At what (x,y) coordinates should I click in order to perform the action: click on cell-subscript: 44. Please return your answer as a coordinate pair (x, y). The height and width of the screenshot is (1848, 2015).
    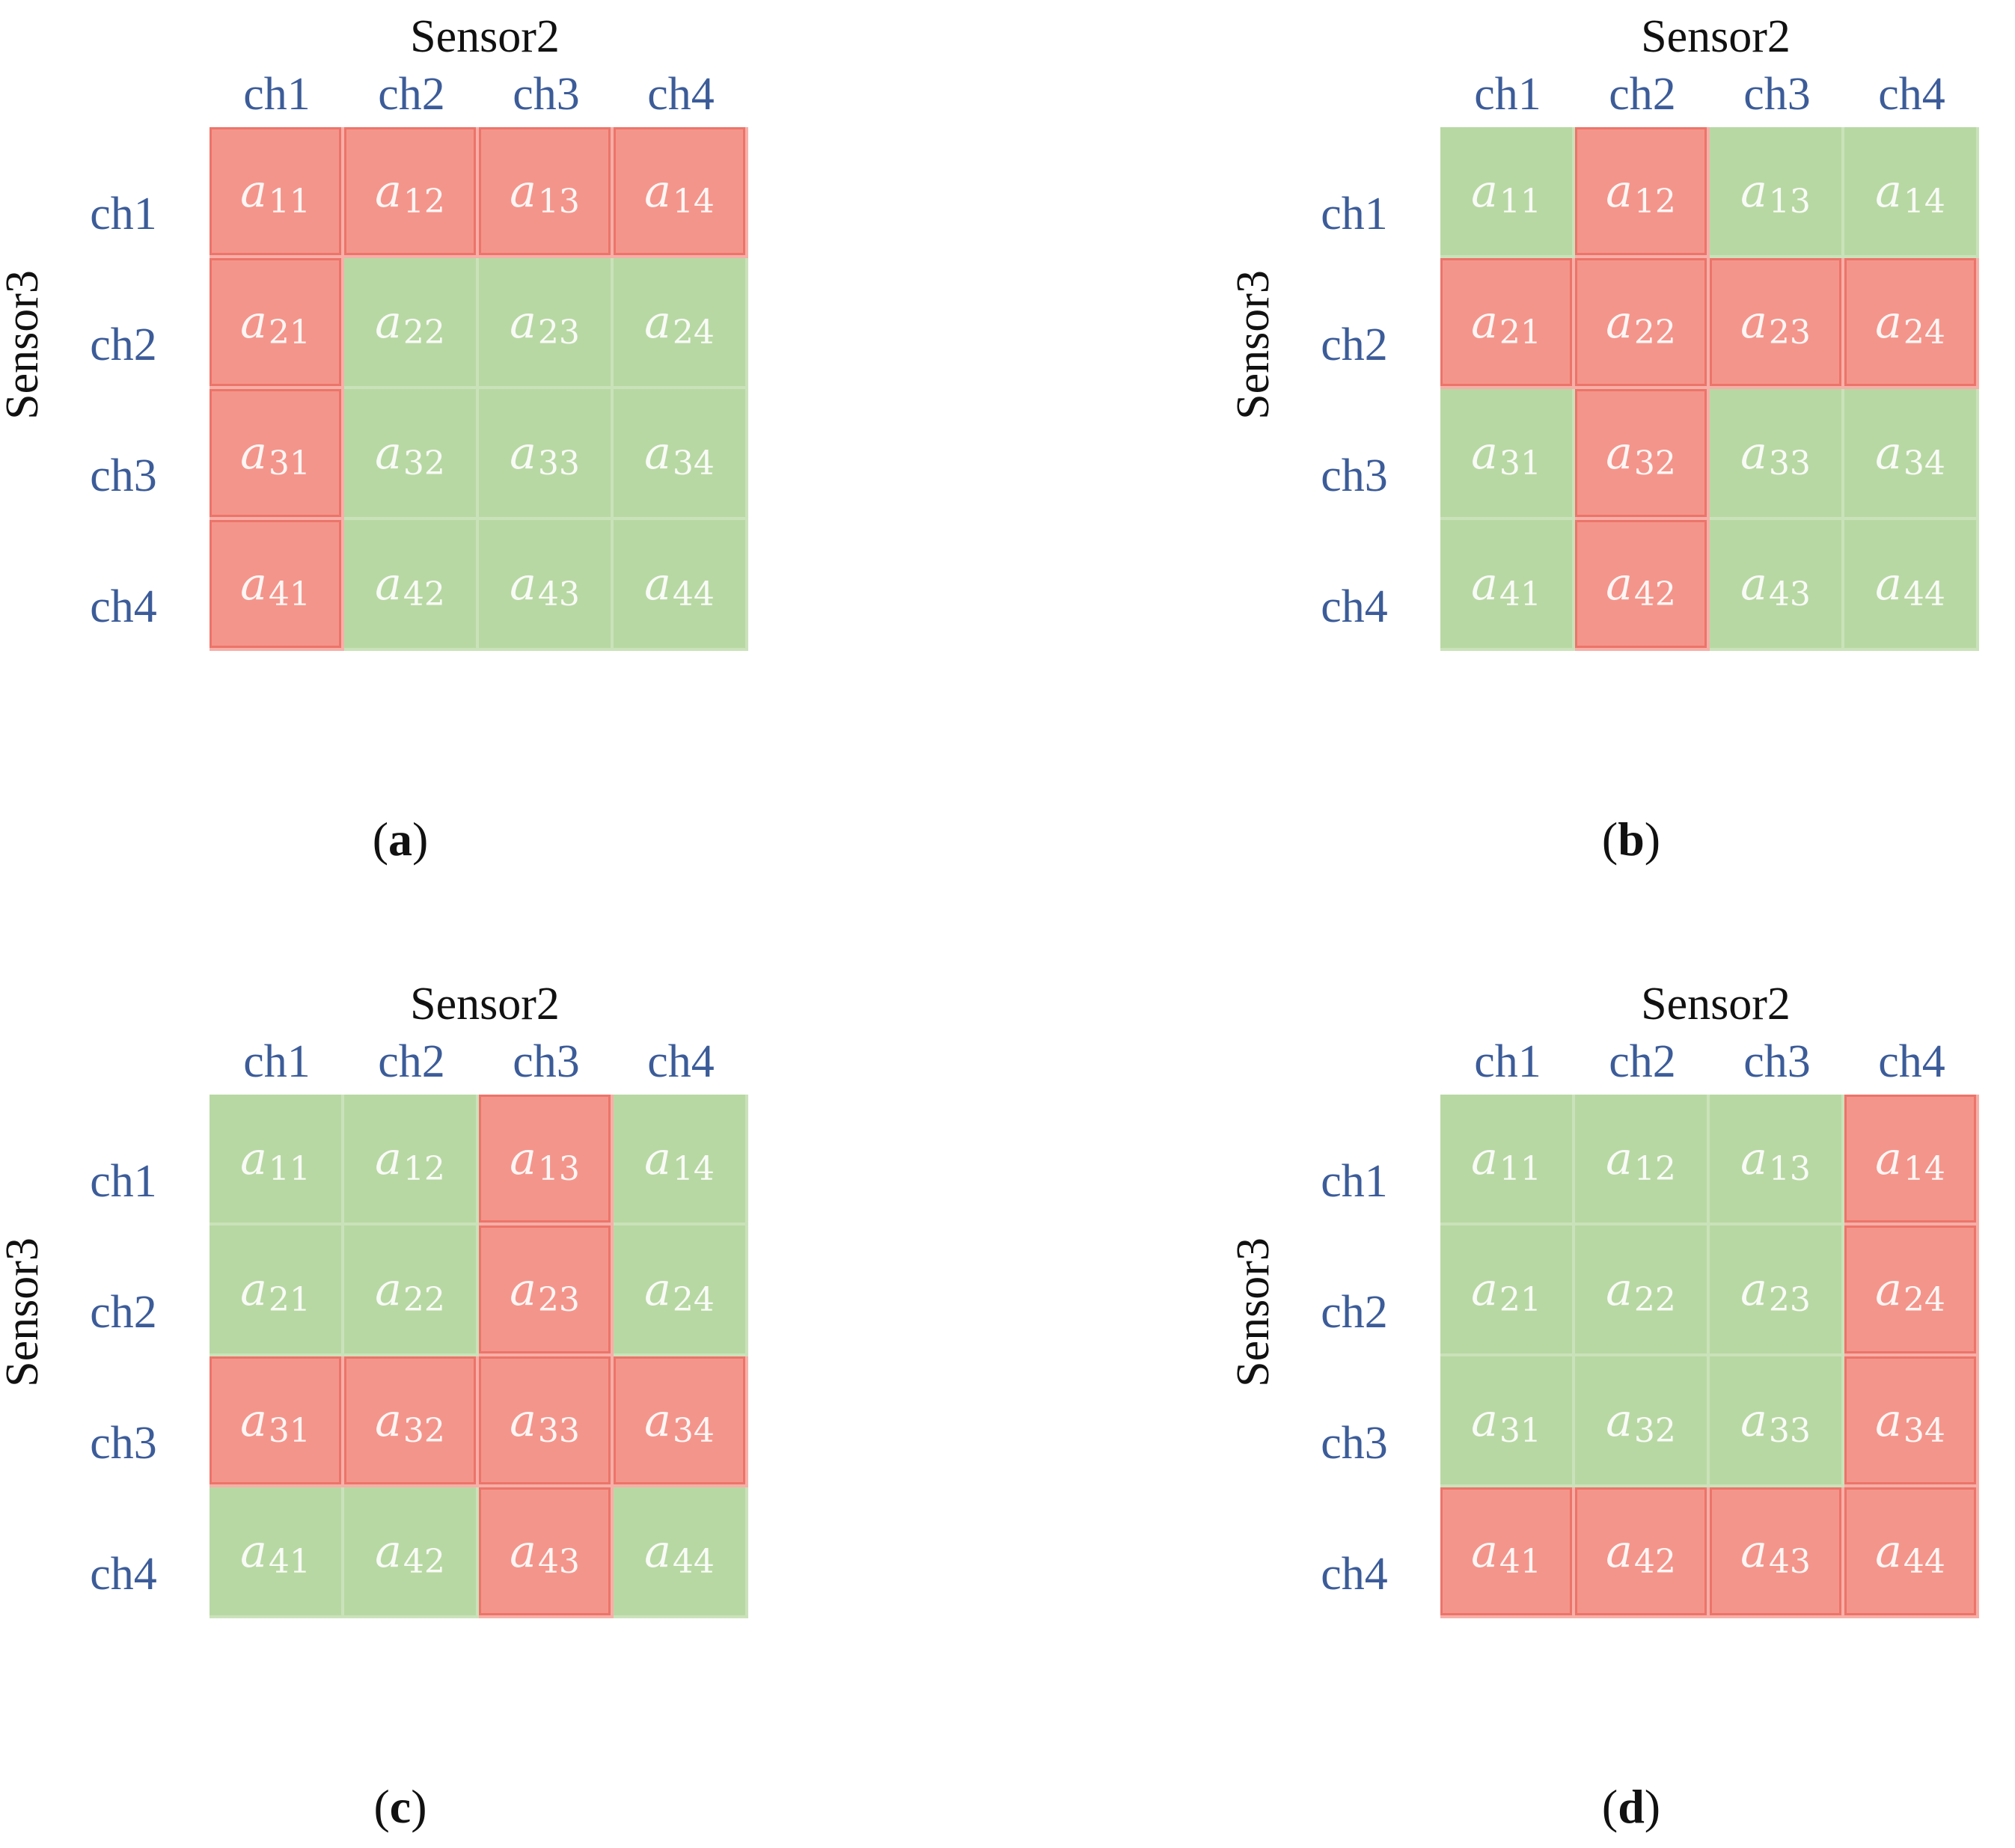
    Looking at the image, I should click on (1924, 1561).